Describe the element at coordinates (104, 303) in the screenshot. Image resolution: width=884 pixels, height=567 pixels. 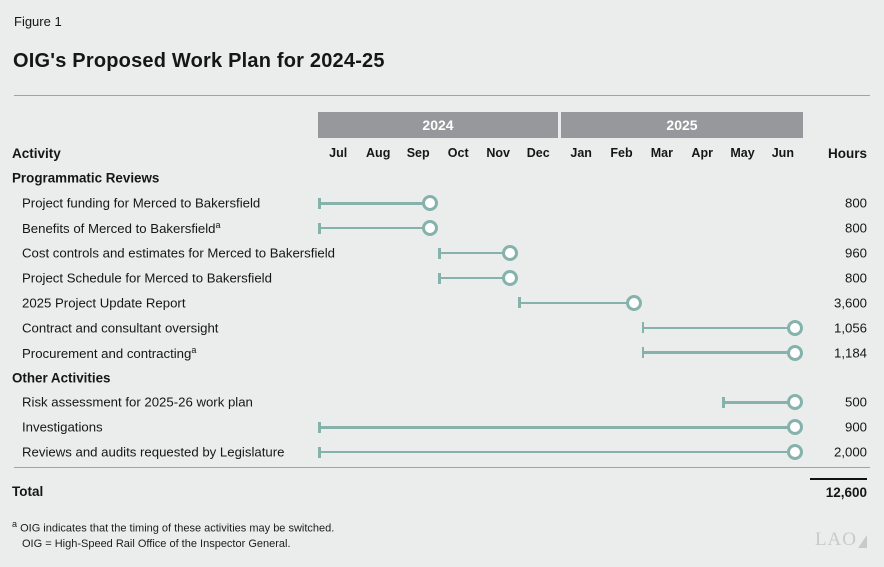
I see `task-label: 2025 Project Update Report` at that location.